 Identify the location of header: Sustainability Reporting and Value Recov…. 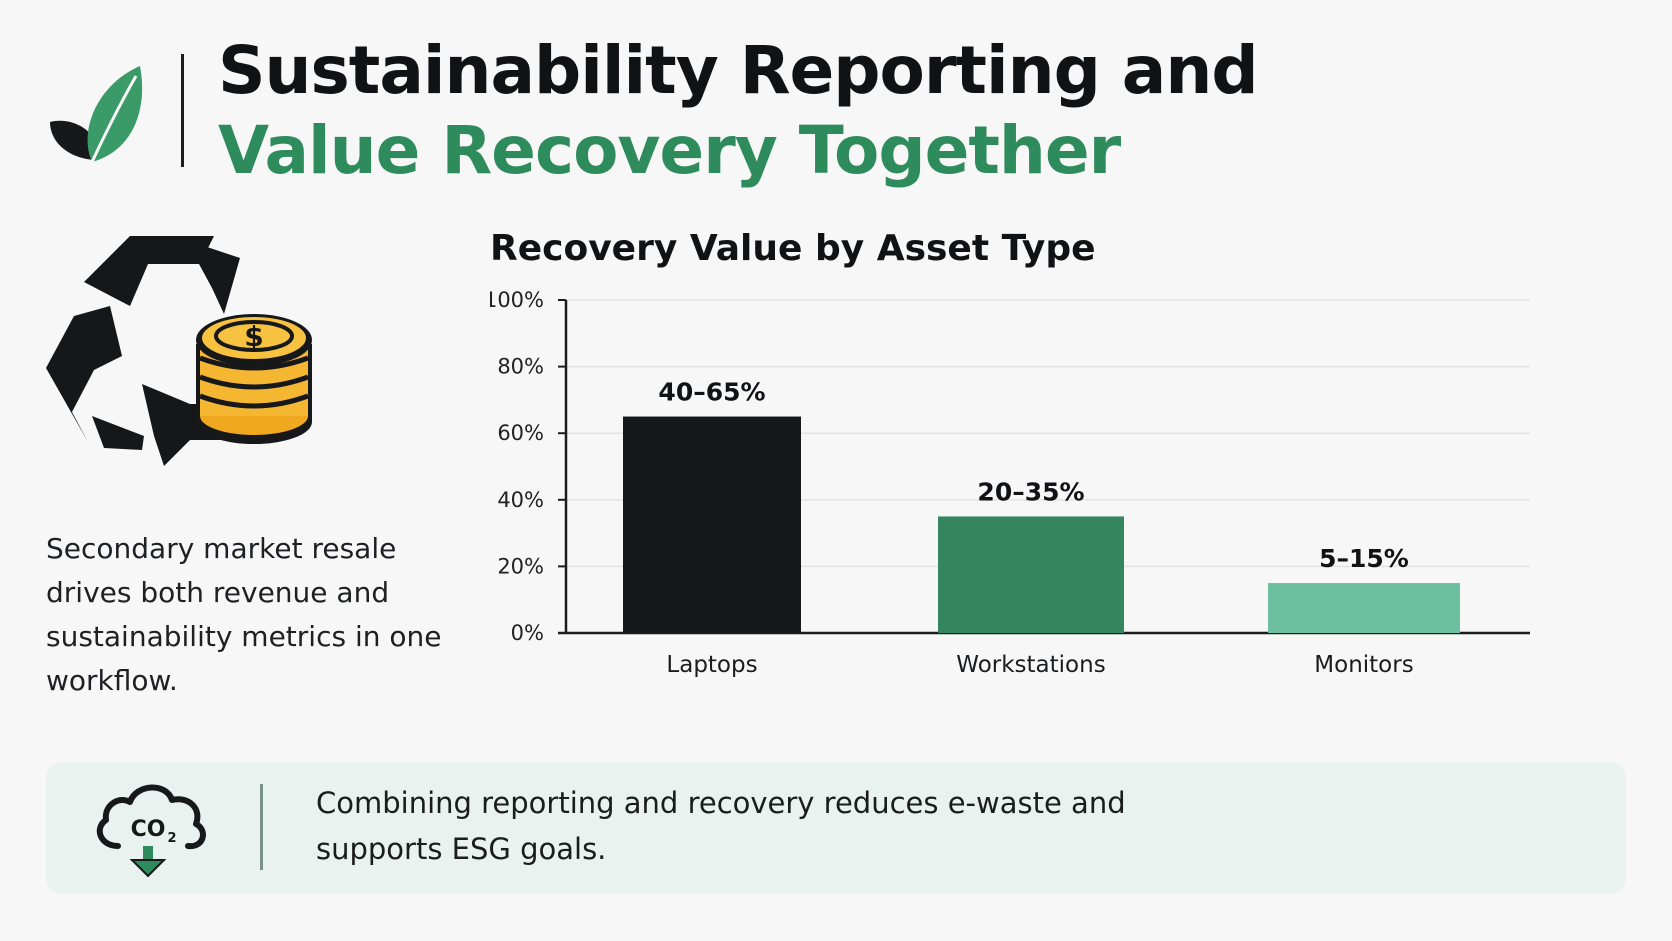
(653, 111).